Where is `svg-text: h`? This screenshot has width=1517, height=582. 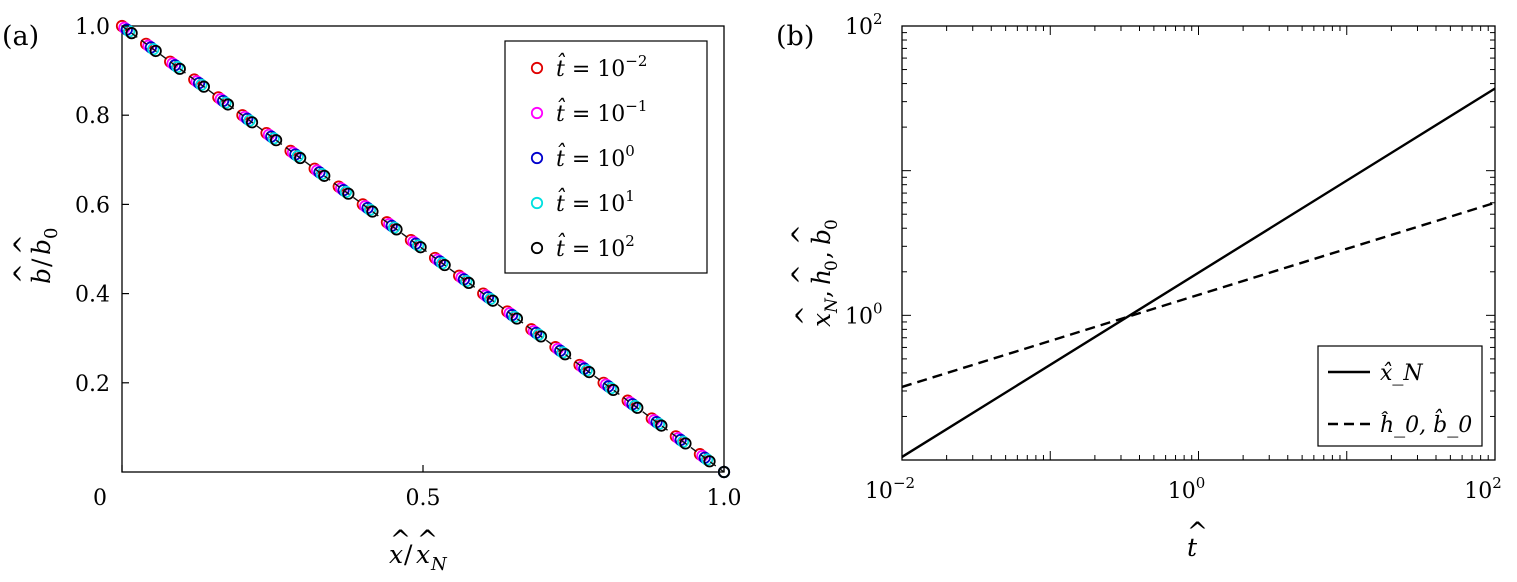
svg-text: h is located at coordinates (821, 277).